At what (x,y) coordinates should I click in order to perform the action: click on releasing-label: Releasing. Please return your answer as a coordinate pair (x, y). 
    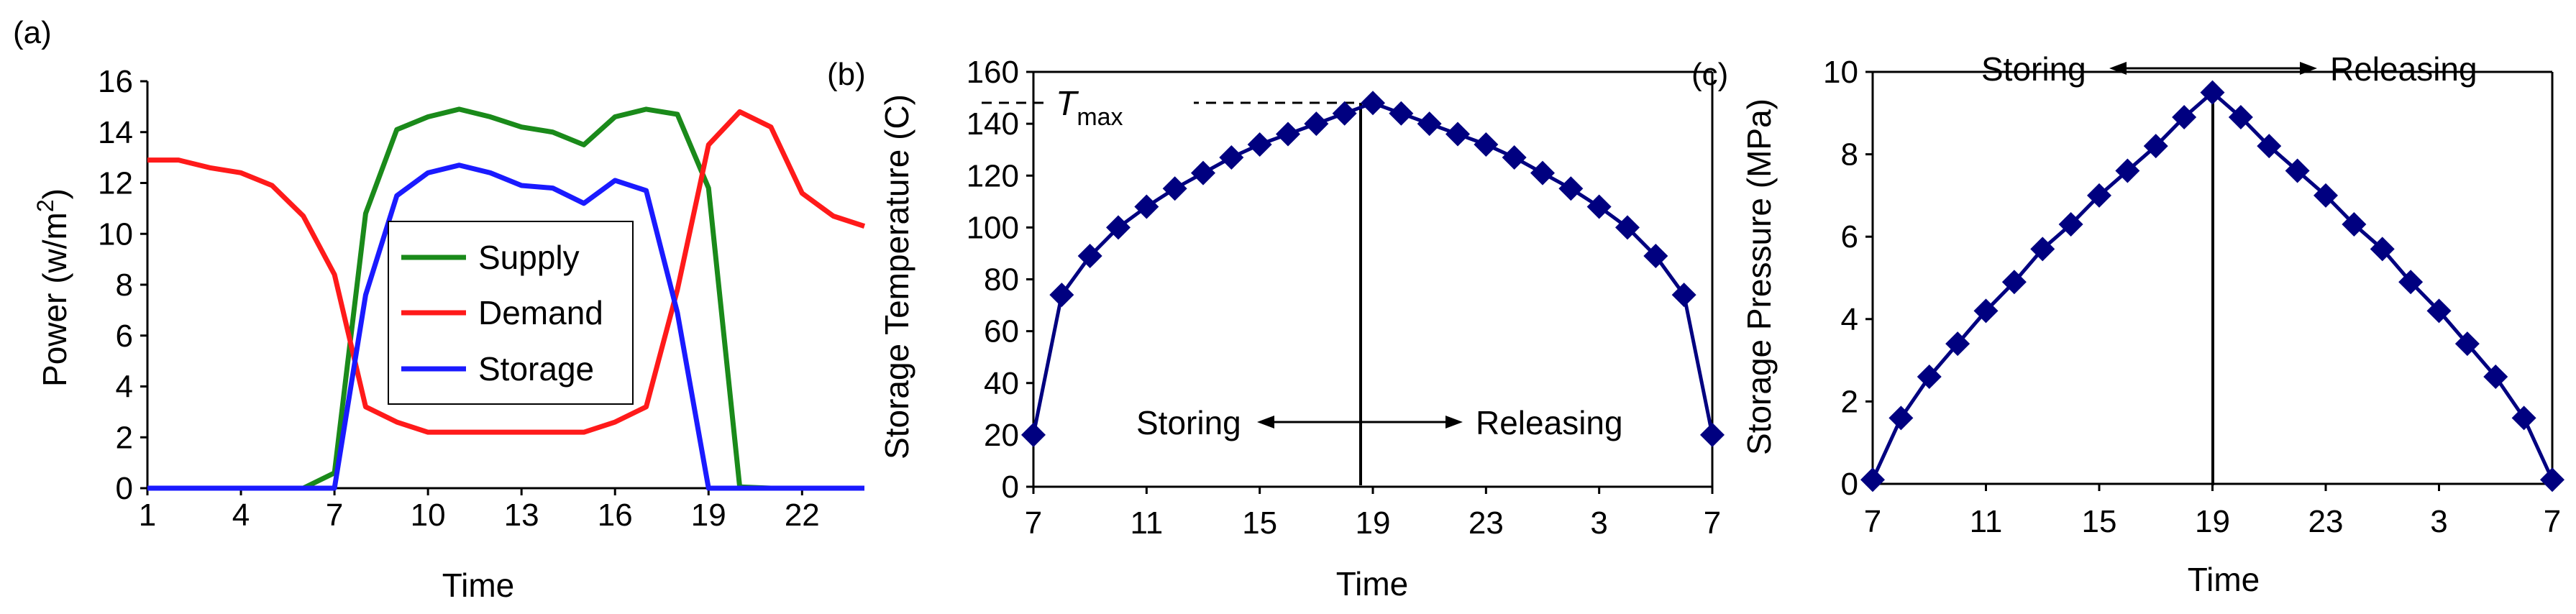
    Looking at the image, I should click on (2403, 69).